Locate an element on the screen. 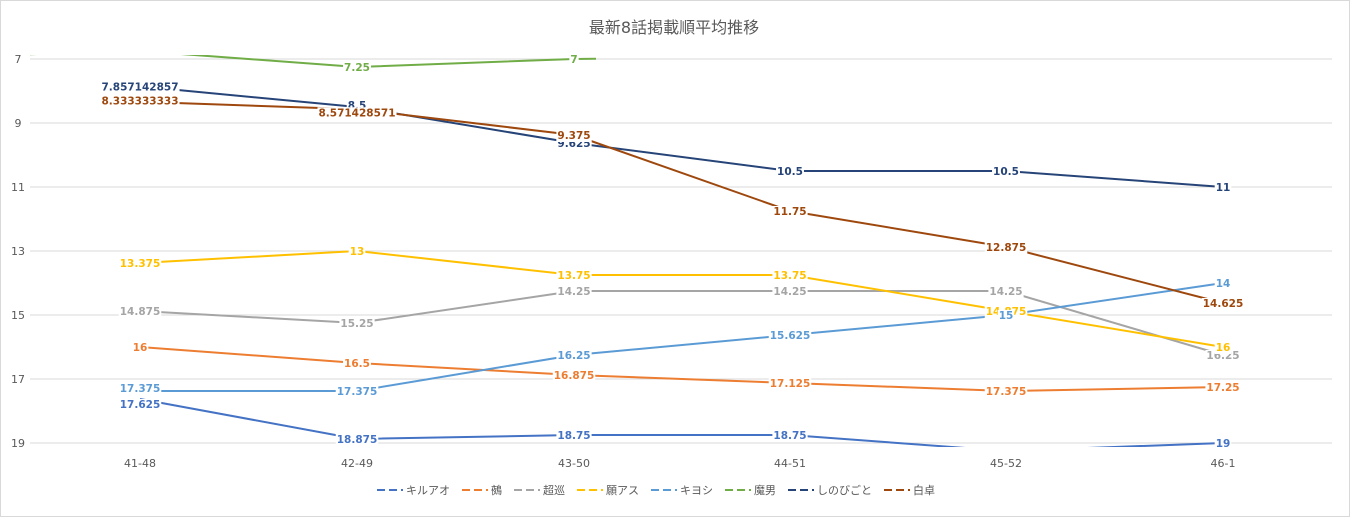  legend-label: キルアオ is located at coordinates (428, 490).